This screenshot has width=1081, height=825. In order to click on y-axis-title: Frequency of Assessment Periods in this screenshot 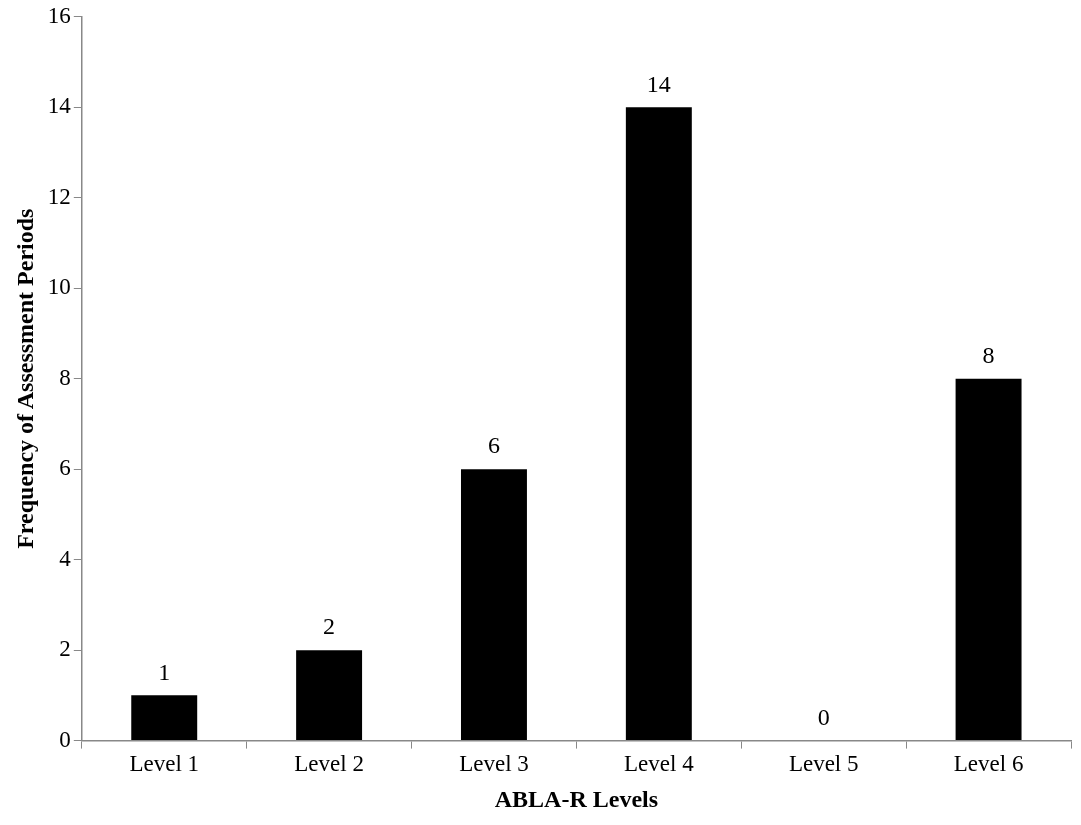, I will do `click(24, 378)`.